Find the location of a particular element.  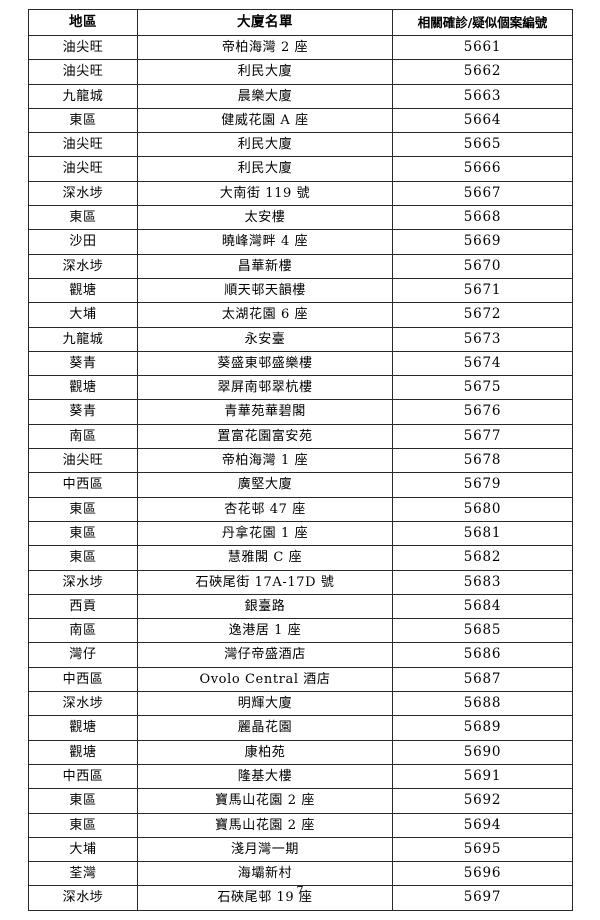

table-row: 油尖旺 利民大廈 5662 is located at coordinates (300, 72).